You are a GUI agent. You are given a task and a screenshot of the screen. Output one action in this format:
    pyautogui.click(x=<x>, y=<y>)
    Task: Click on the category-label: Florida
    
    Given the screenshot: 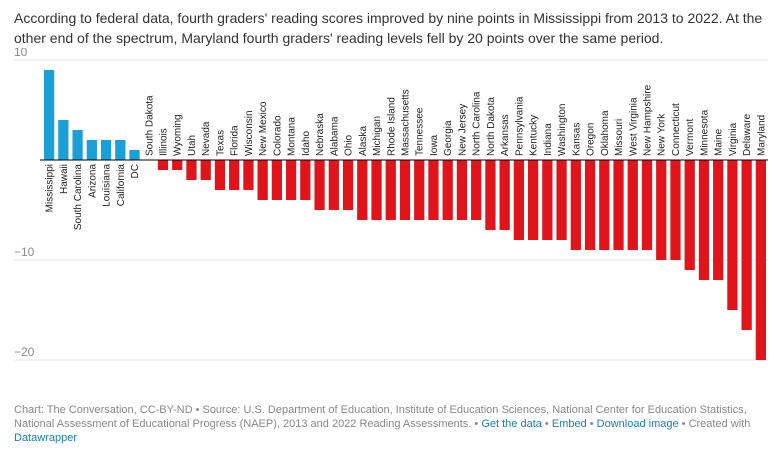 What is the action you would take?
    pyautogui.click(x=235, y=140)
    